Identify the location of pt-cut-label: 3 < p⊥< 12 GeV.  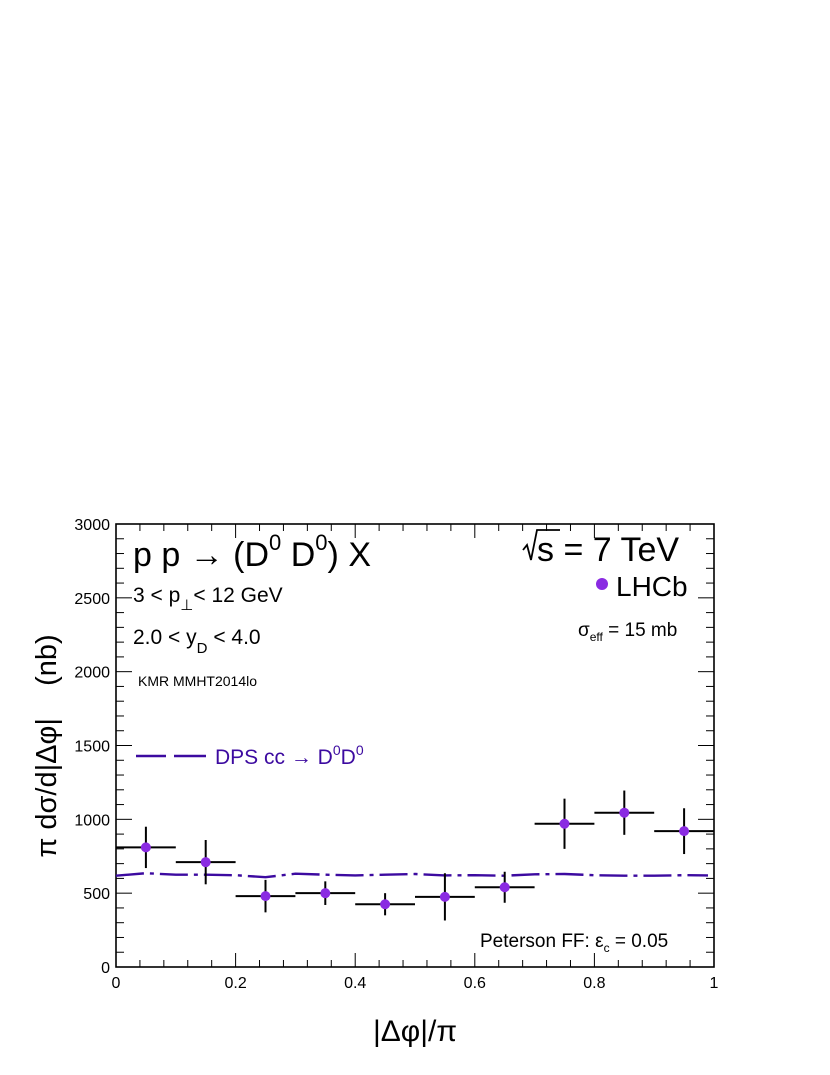
(208, 599).